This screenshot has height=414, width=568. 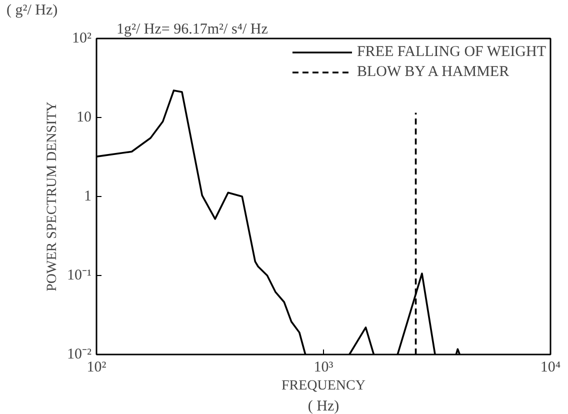 I want to click on y-tick-label: 10, so click(x=84, y=118).